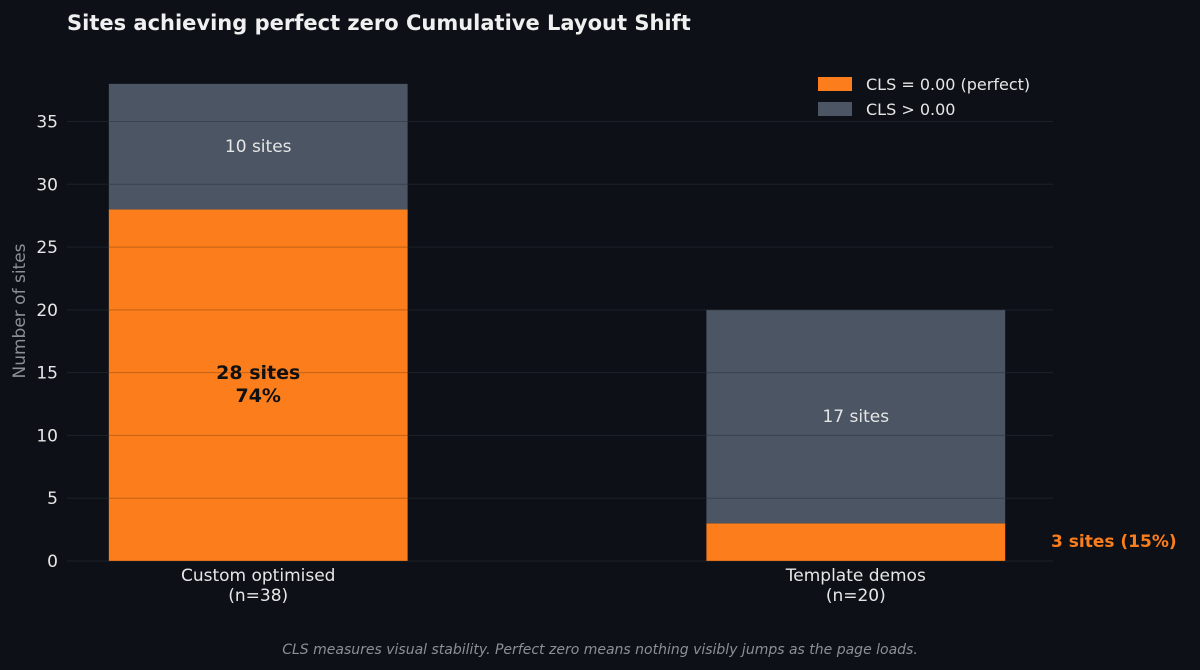  I want to click on y-axis-label: Number of sites, so click(20, 310).